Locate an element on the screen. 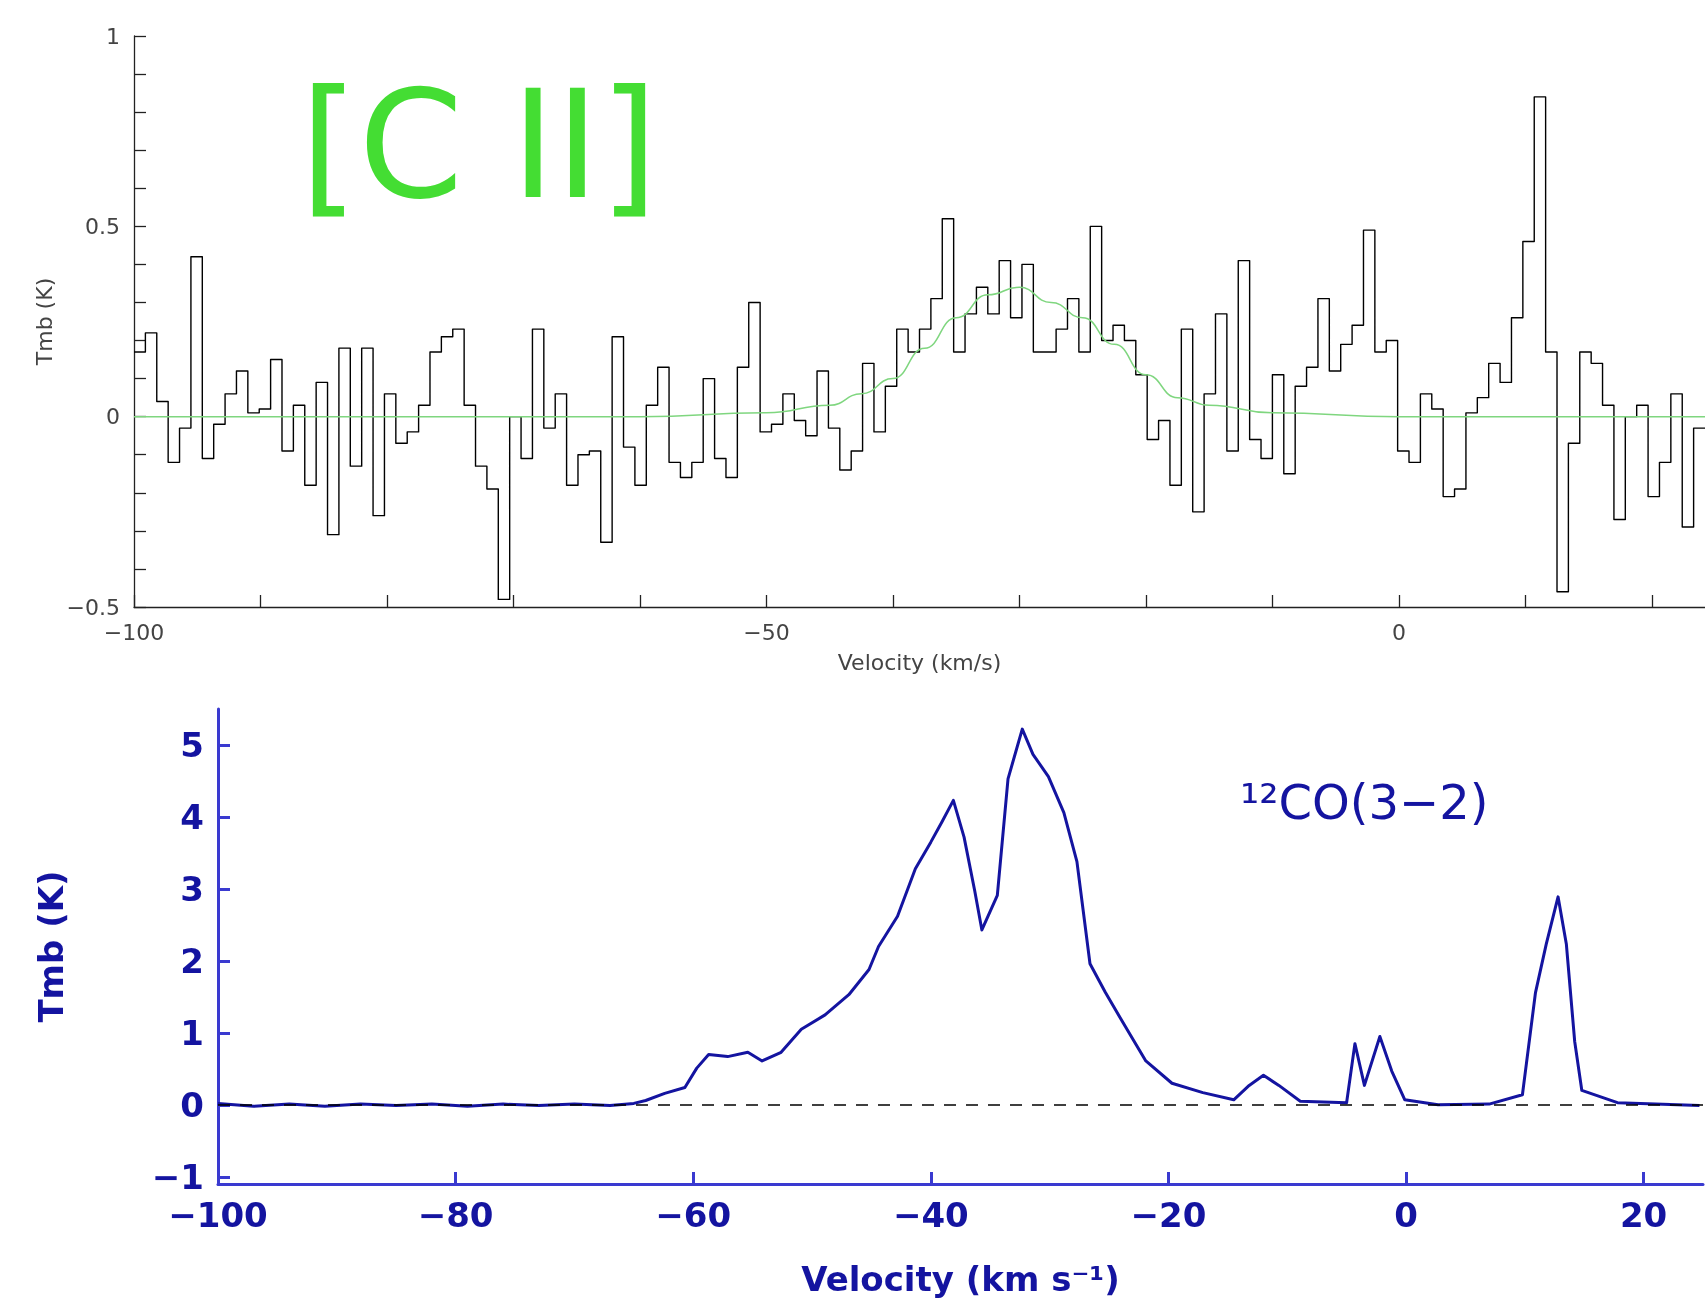 The height and width of the screenshot is (1301, 1705). y-tick-label: 5 is located at coordinates (192, 744).